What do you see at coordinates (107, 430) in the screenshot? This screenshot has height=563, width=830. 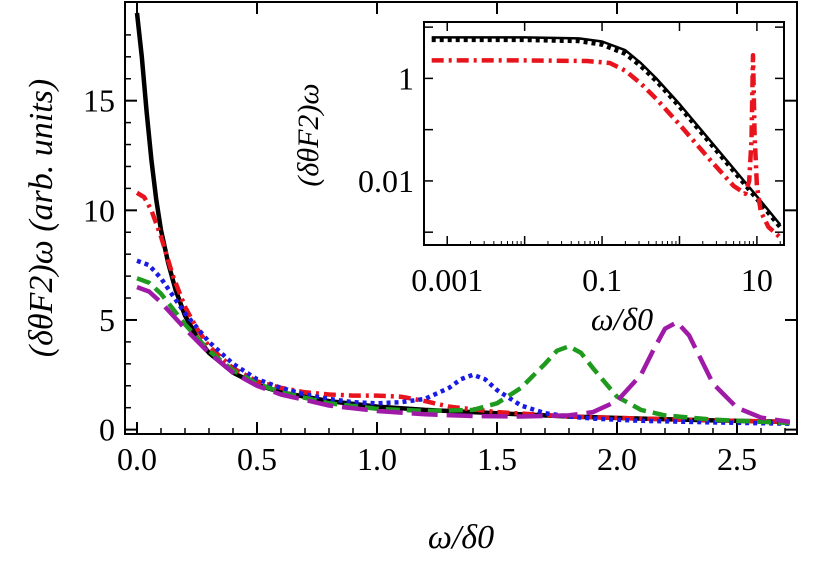 I see `main-y-tick-label: 0` at bounding box center [107, 430].